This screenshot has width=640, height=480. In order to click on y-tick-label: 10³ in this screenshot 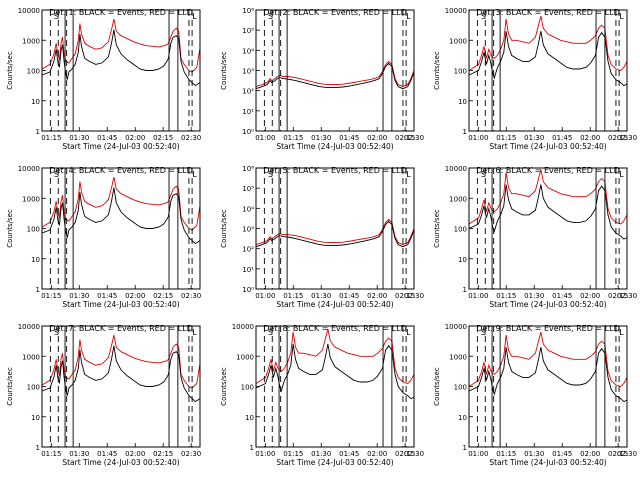, I will do `click(248, 230)`.